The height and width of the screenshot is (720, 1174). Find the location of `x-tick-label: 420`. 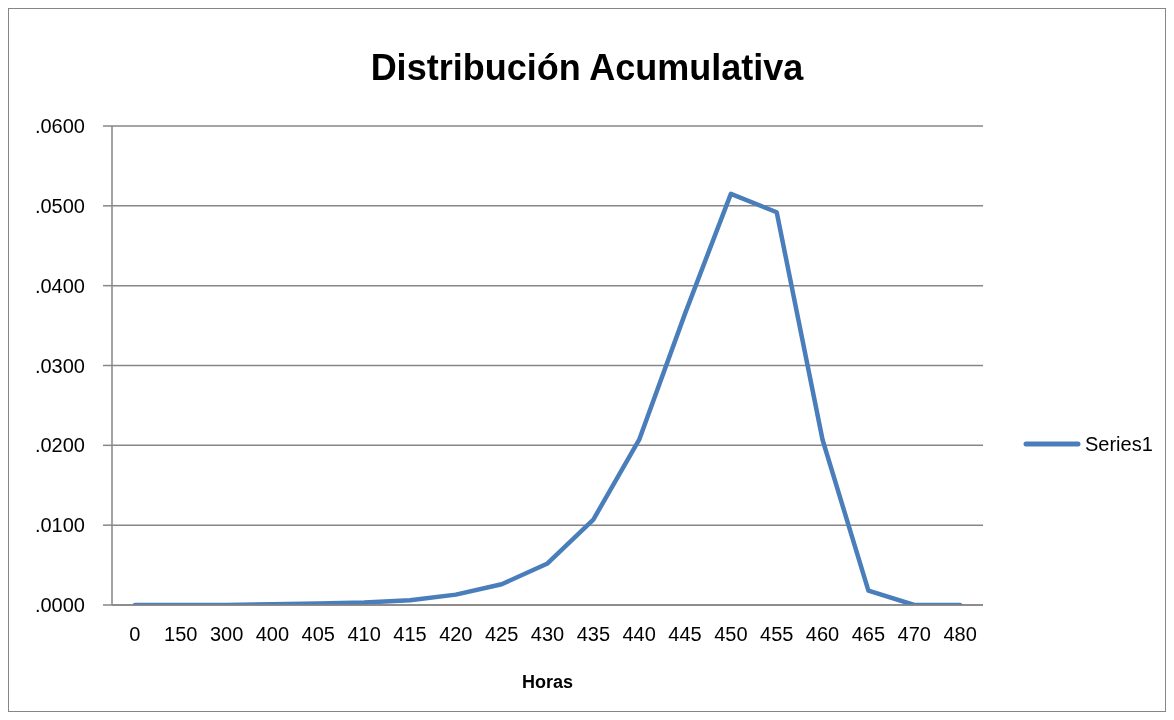

x-tick-label: 420 is located at coordinates (456, 634).